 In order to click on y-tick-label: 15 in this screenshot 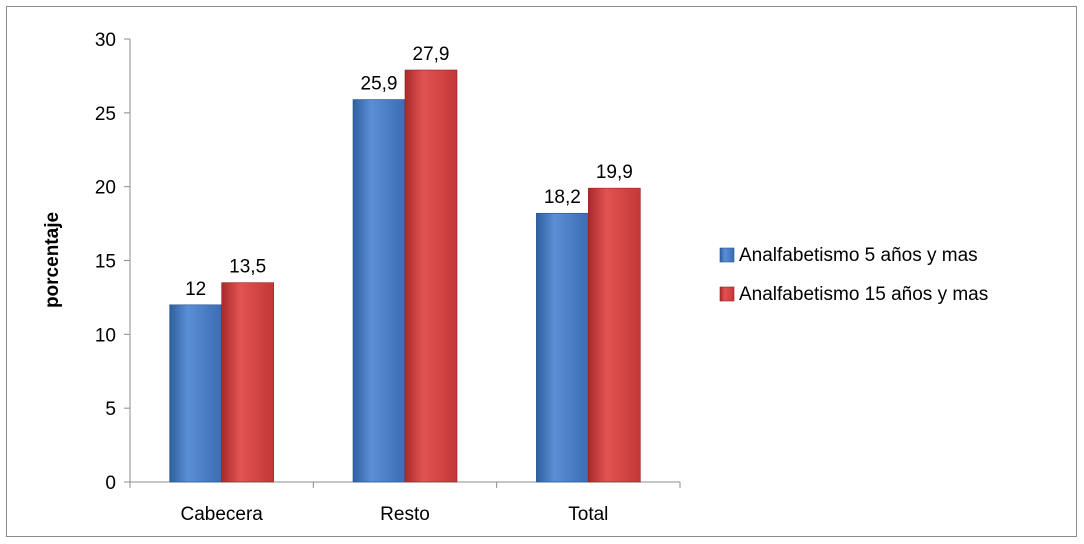, I will do `click(105, 262)`.